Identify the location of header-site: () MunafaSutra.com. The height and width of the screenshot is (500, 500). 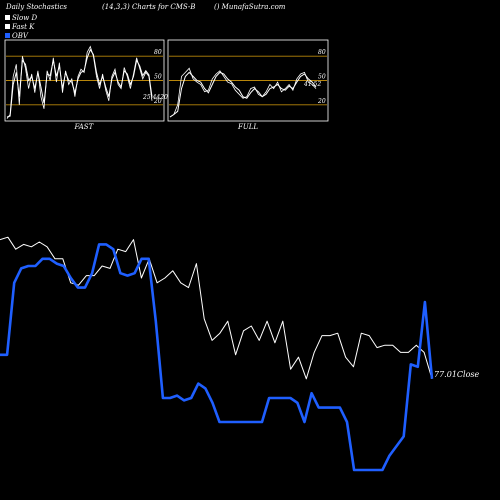
(250, 7).